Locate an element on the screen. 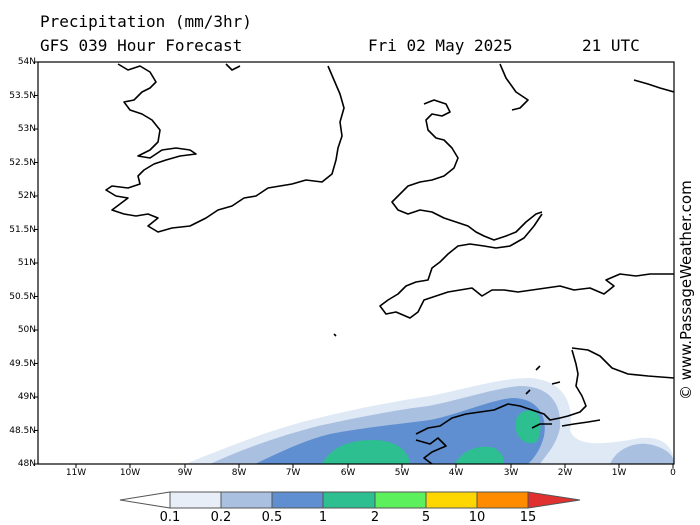  precip-band-0-2-east is located at coordinates (642, 453).